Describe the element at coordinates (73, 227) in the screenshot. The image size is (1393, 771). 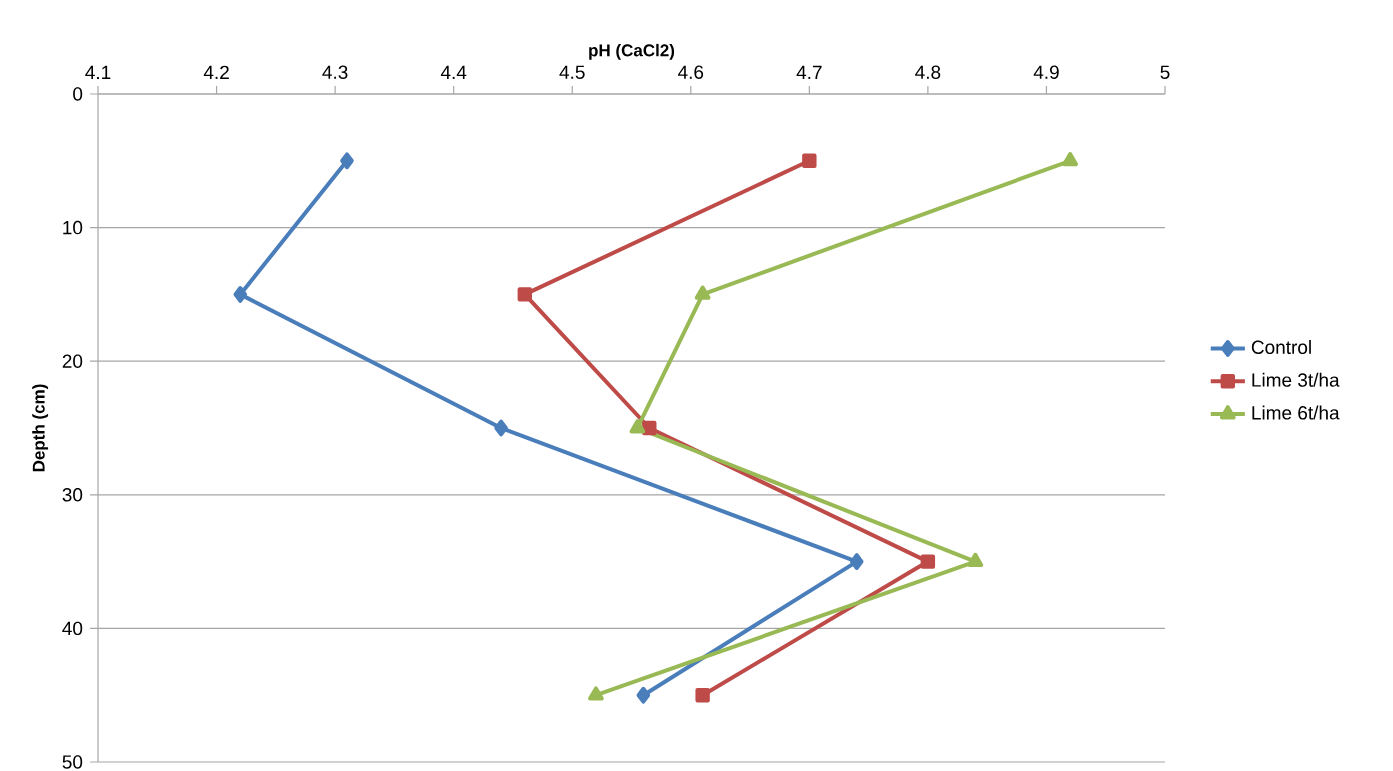
I see `y-tick-label: 10` at that location.